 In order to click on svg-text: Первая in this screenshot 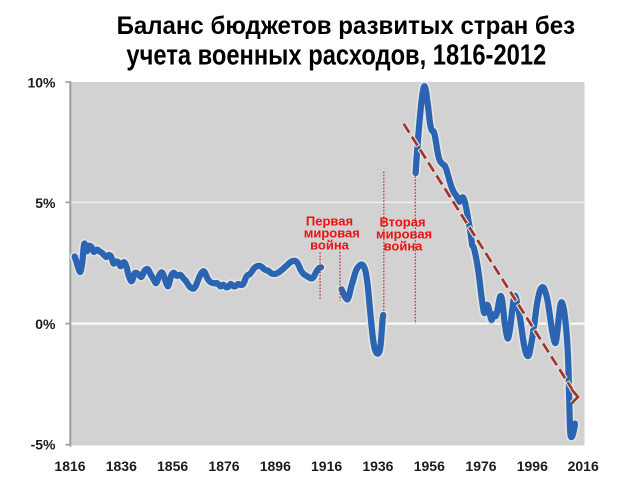, I will do `click(329, 221)`.